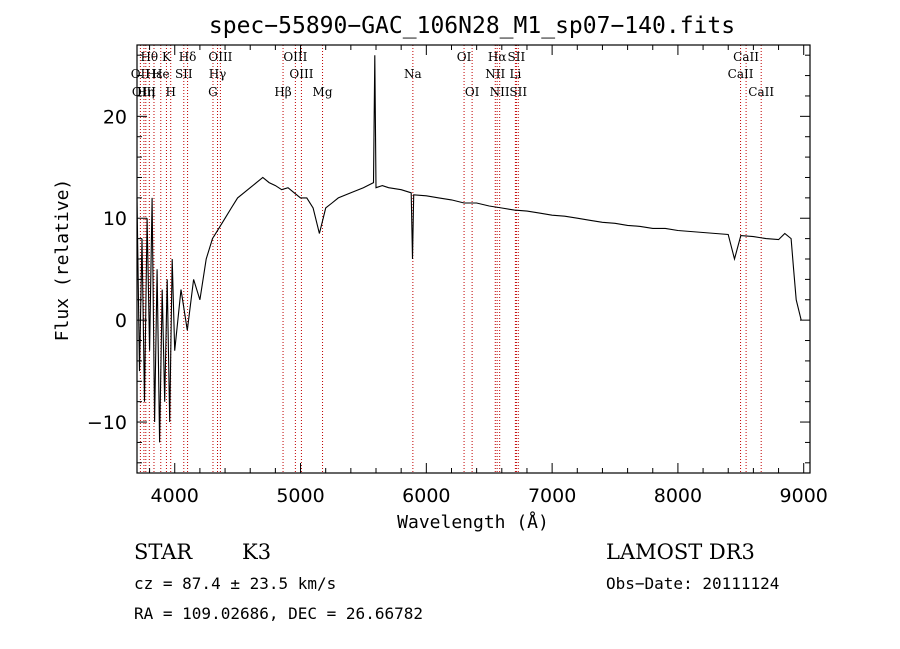 The width and height of the screenshot is (900, 649). Describe the element at coordinates (323, 92) in the screenshot. I see `line-marker-label: Mg` at that location.